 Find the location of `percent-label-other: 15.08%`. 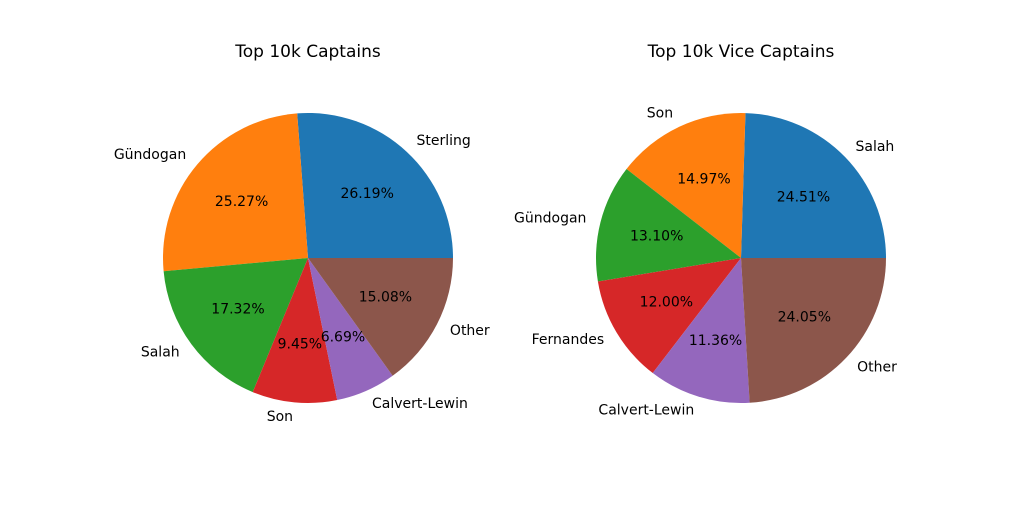

percent-label-other: 15.08% is located at coordinates (385, 298).